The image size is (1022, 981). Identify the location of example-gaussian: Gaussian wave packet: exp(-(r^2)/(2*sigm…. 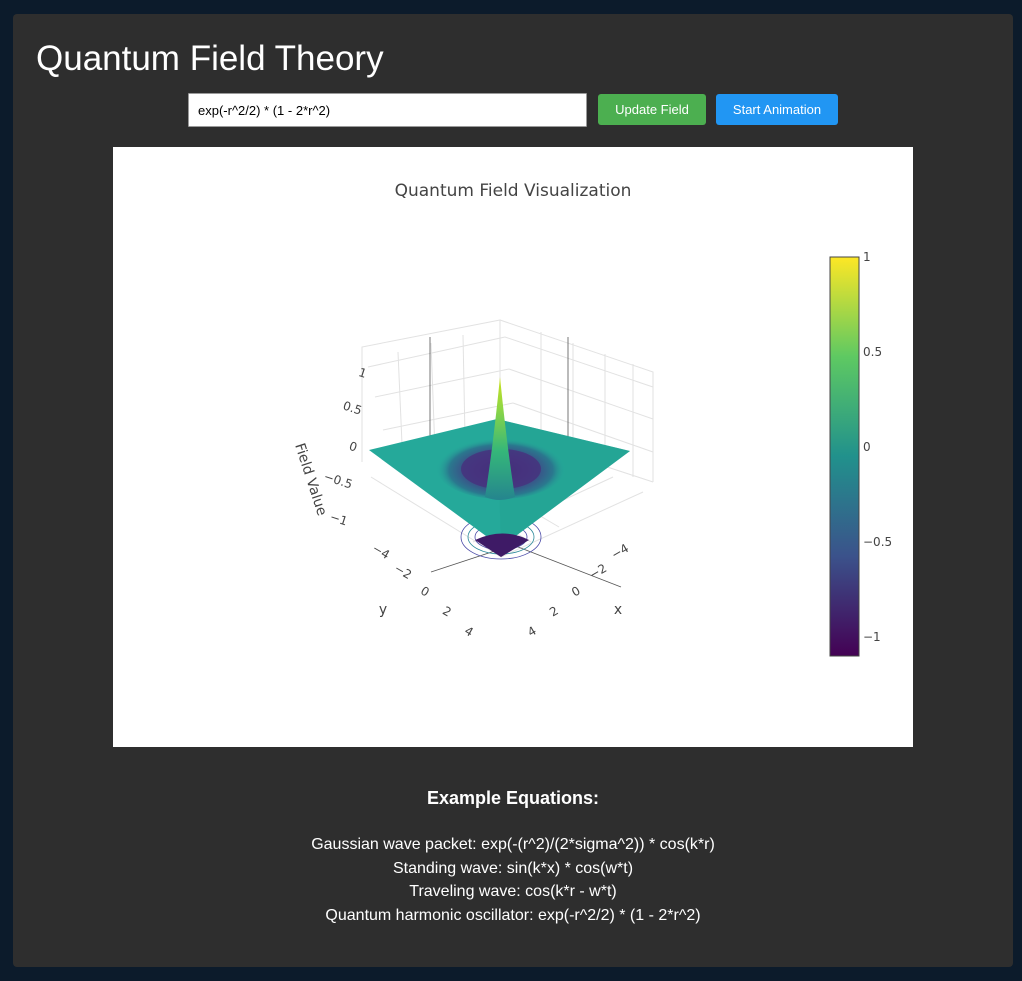
(513, 844).